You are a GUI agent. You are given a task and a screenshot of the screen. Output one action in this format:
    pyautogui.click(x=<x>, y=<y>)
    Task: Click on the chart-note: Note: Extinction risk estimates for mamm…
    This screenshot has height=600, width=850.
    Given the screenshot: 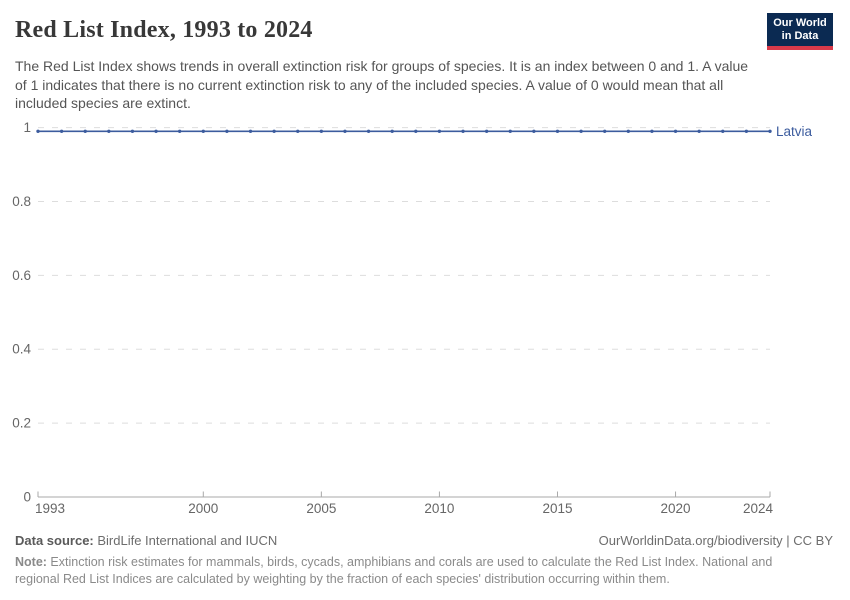 What is the action you would take?
    pyautogui.click(x=415, y=570)
    